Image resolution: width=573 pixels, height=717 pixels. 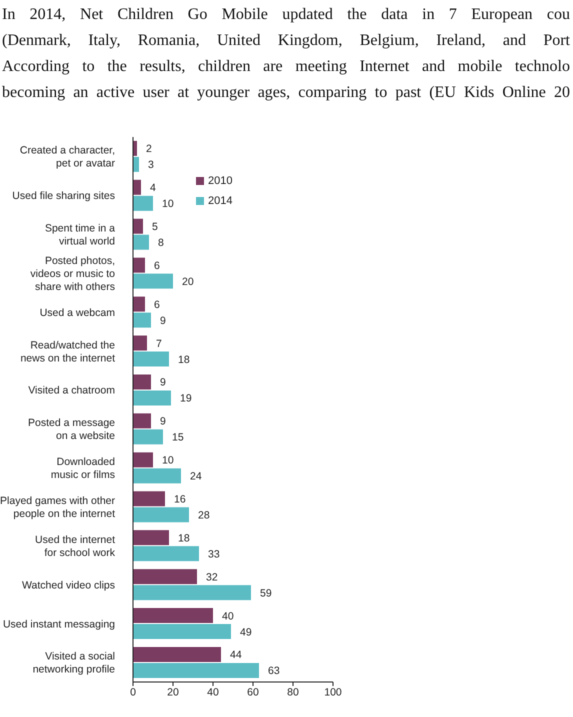 What do you see at coordinates (72, 429) in the screenshot?
I see `y-tick-label: Posted a message on a website` at bounding box center [72, 429].